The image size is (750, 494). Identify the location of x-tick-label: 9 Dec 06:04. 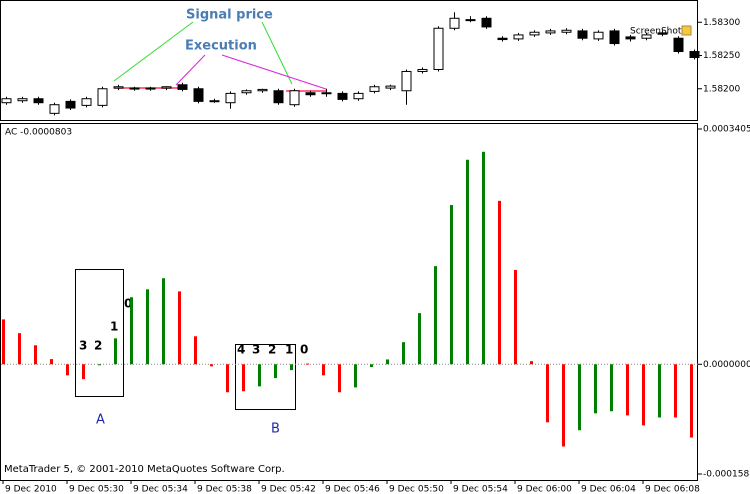
(608, 489).